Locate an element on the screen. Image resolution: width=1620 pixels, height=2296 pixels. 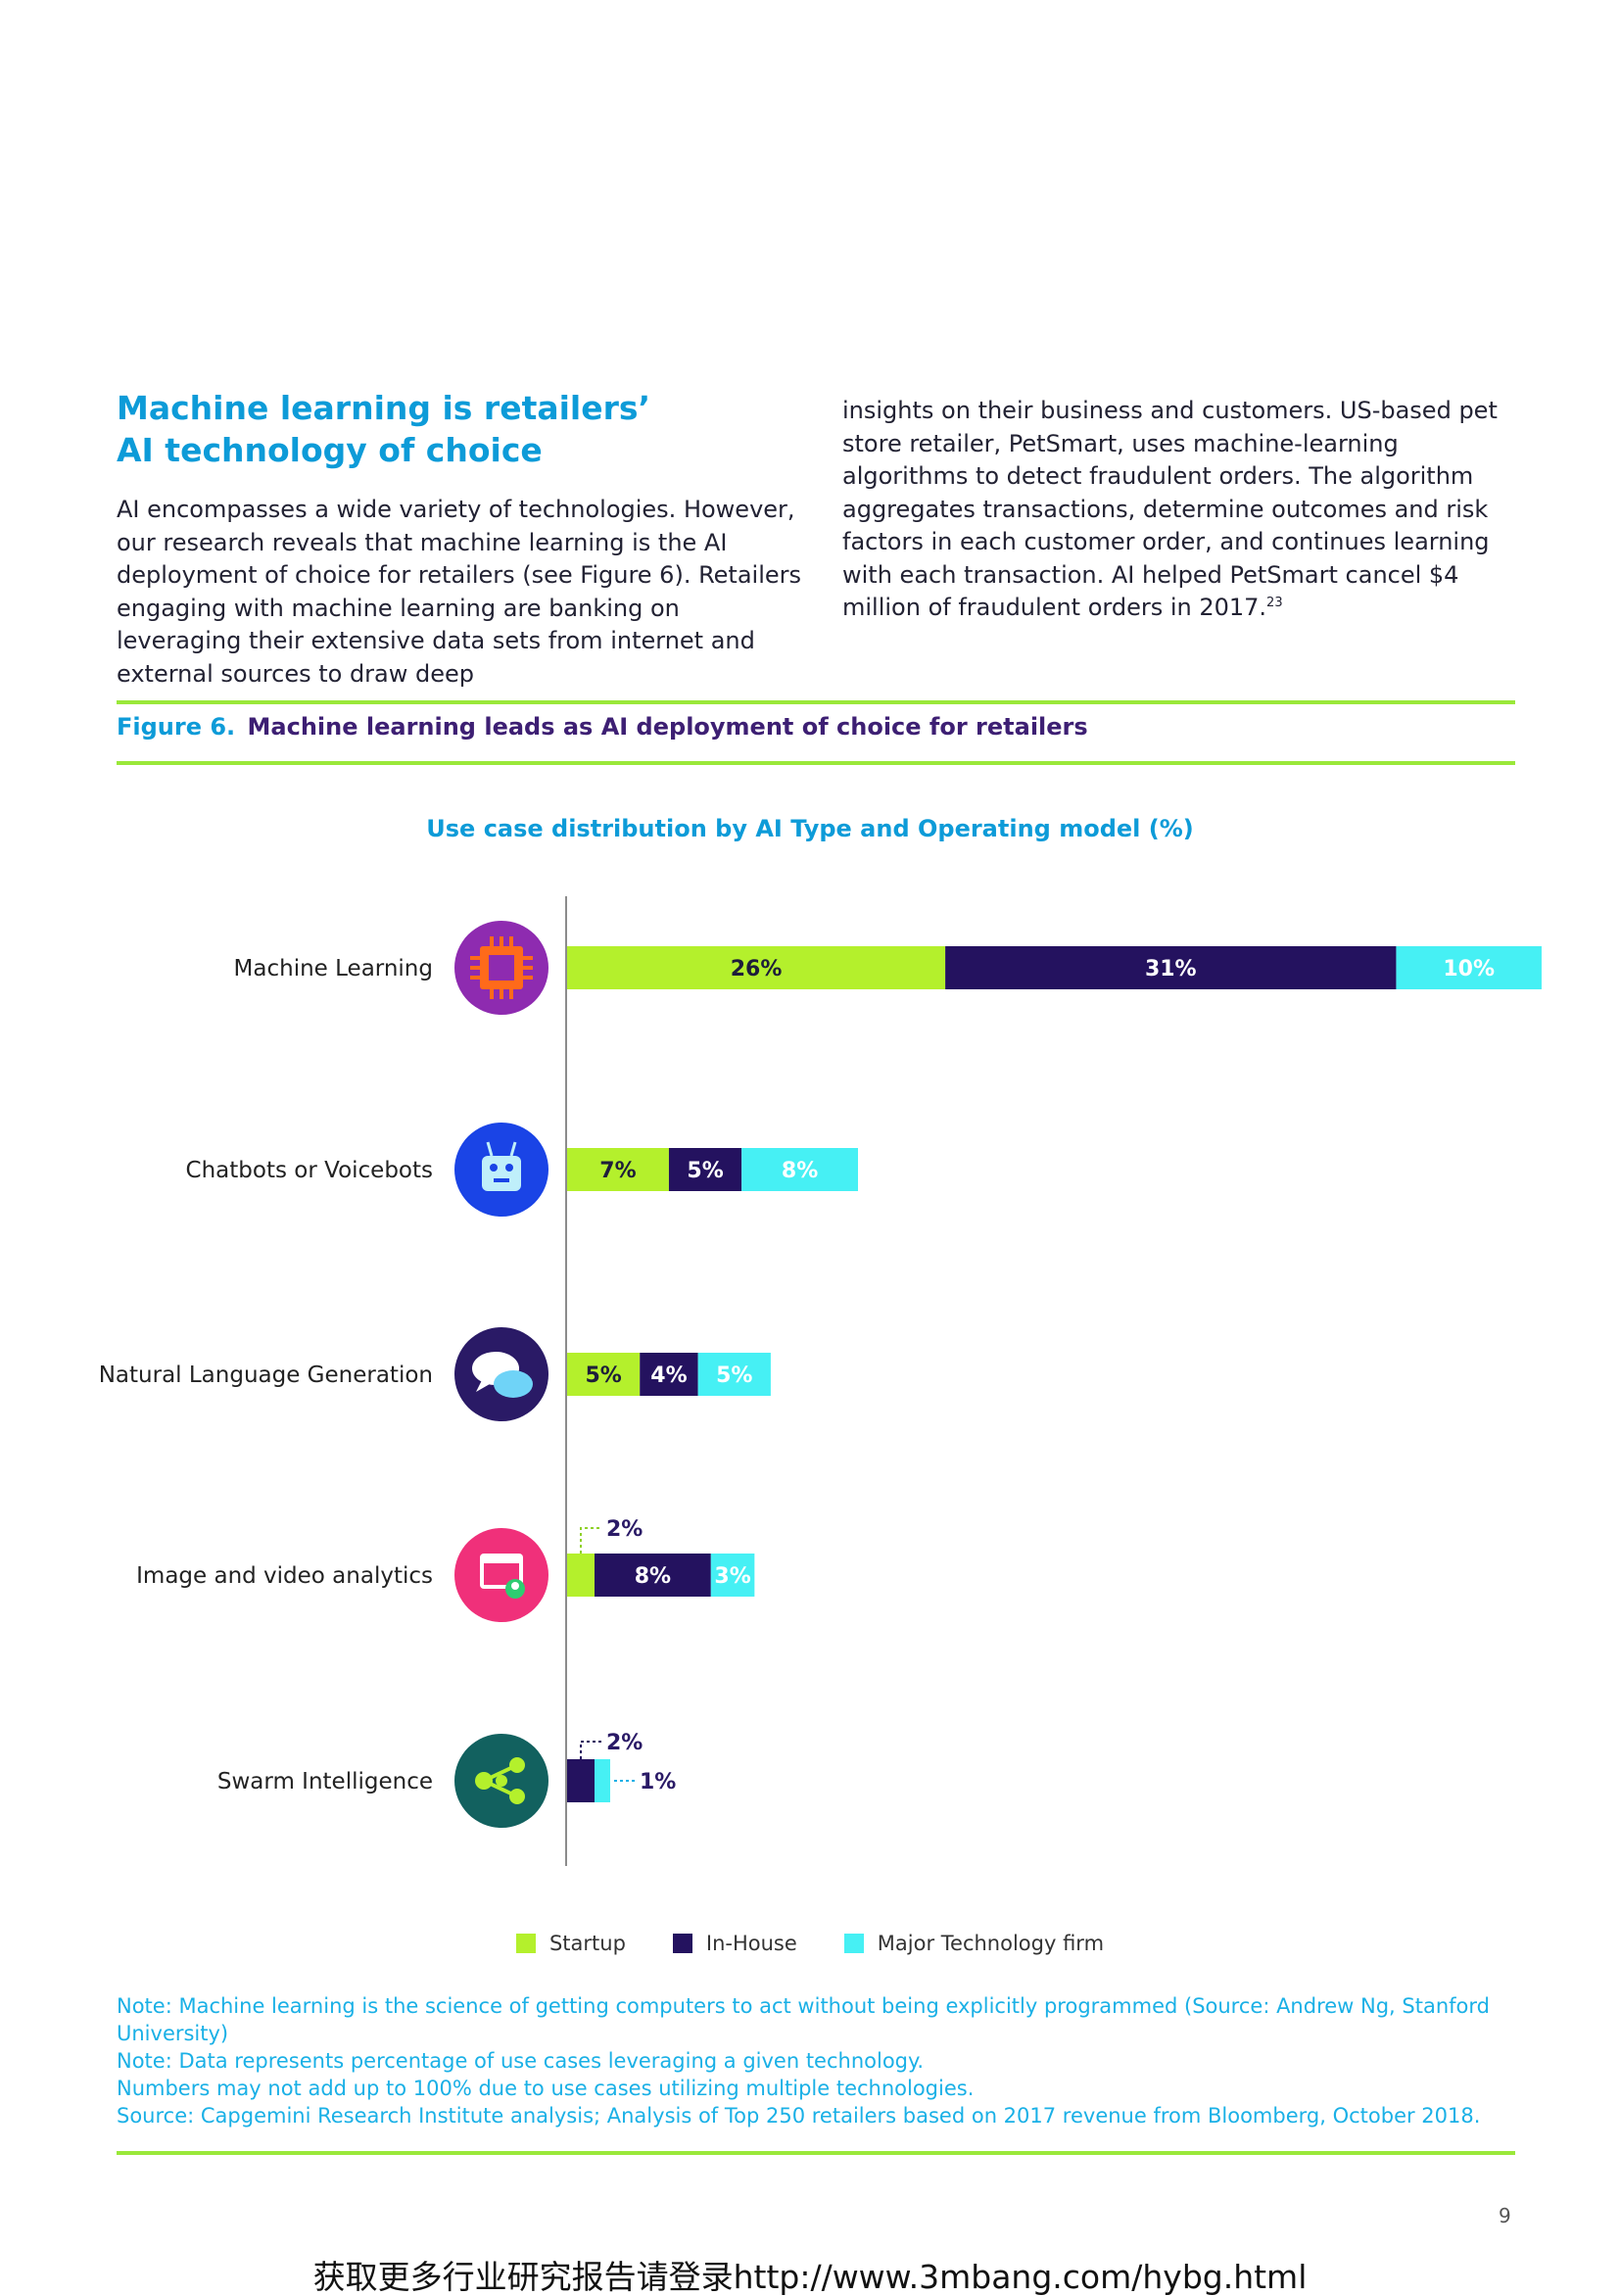
legend-item: Startup is located at coordinates (570, 1944).